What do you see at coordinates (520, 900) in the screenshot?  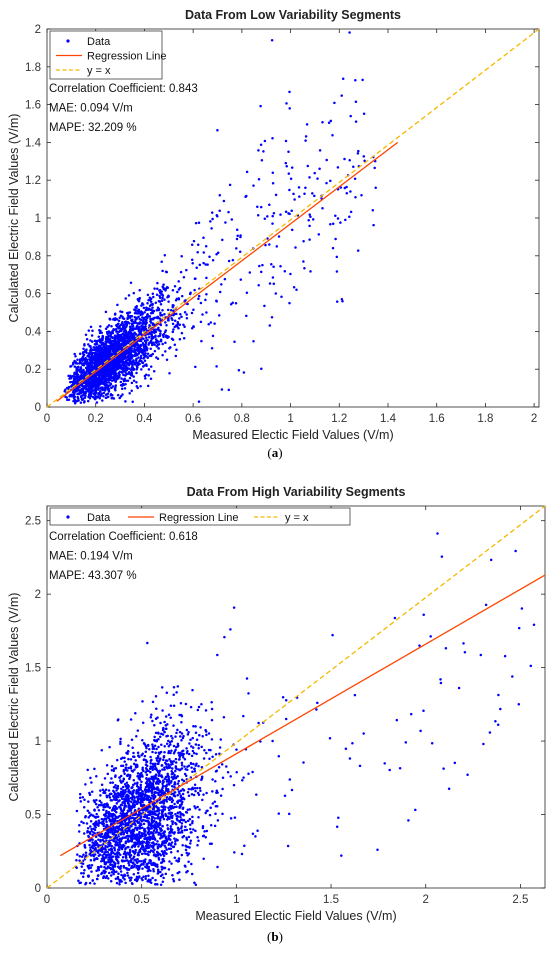 I see `x-tick-label: 2.5` at bounding box center [520, 900].